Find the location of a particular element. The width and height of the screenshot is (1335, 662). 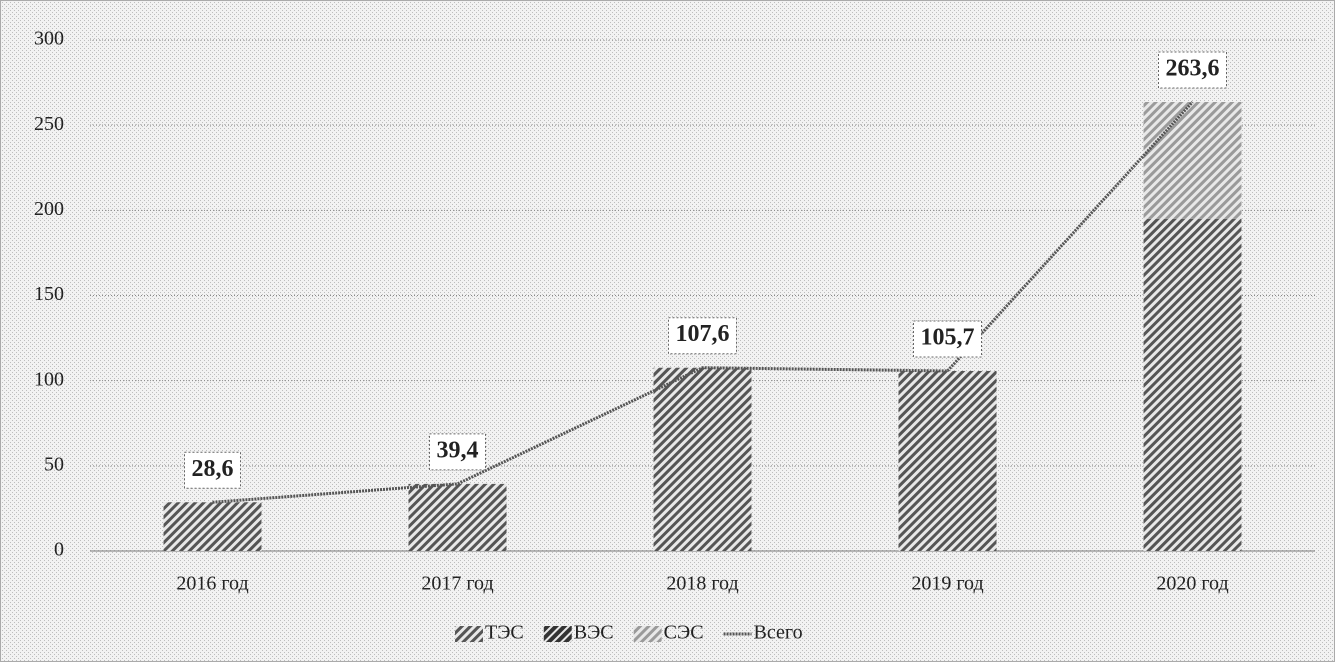

data-label: 39,4 is located at coordinates (458, 450).